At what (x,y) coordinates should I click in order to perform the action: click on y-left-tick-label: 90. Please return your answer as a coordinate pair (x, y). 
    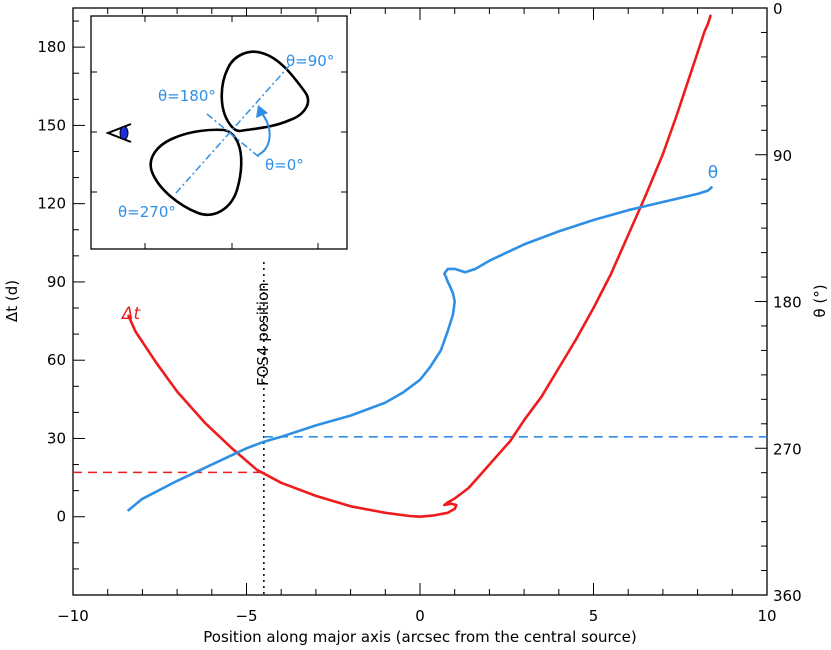
    Looking at the image, I should click on (56, 282).